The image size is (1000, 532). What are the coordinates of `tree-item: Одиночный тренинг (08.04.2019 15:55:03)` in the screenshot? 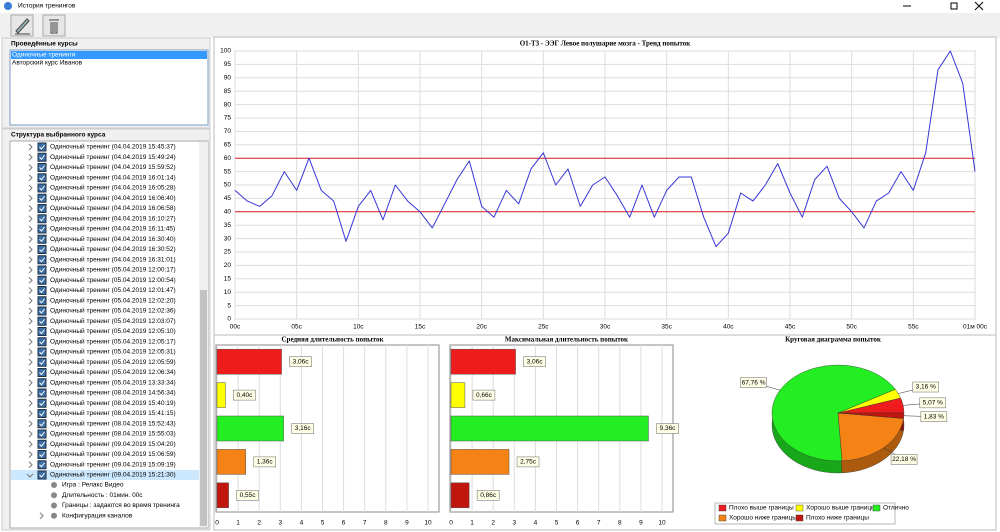 It's located at (113, 434).